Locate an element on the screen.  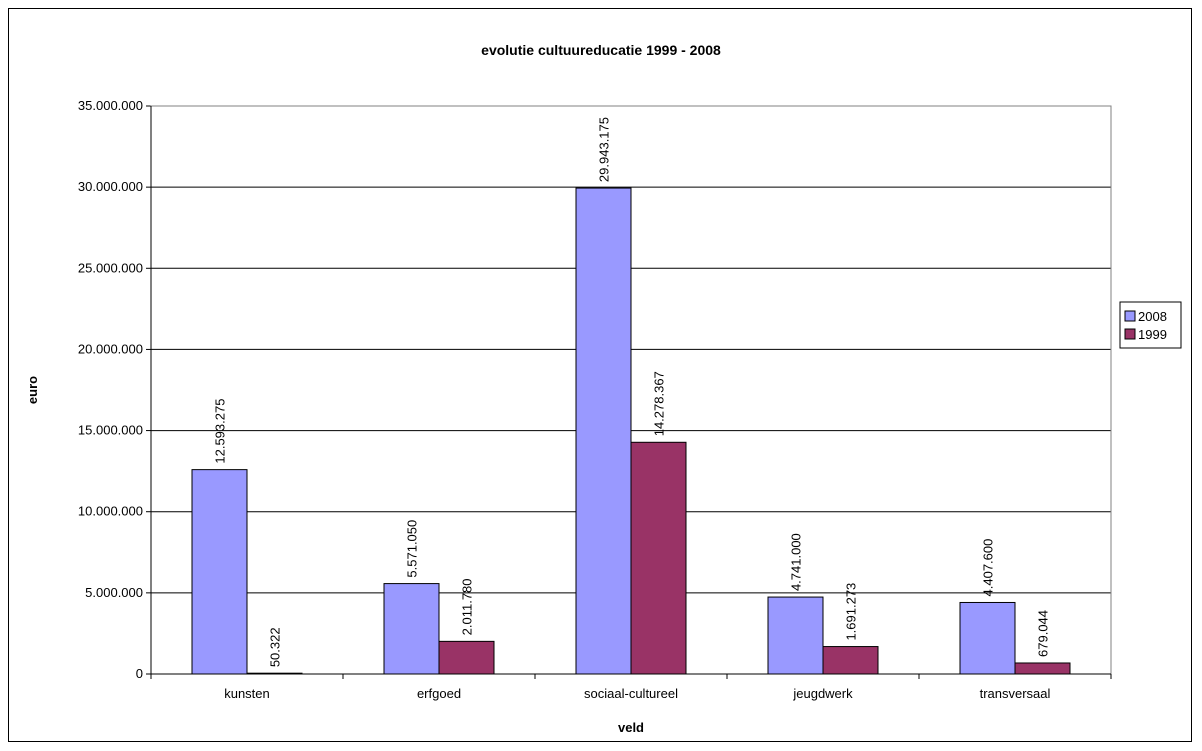
data-label: 2.011.780 is located at coordinates (467, 606).